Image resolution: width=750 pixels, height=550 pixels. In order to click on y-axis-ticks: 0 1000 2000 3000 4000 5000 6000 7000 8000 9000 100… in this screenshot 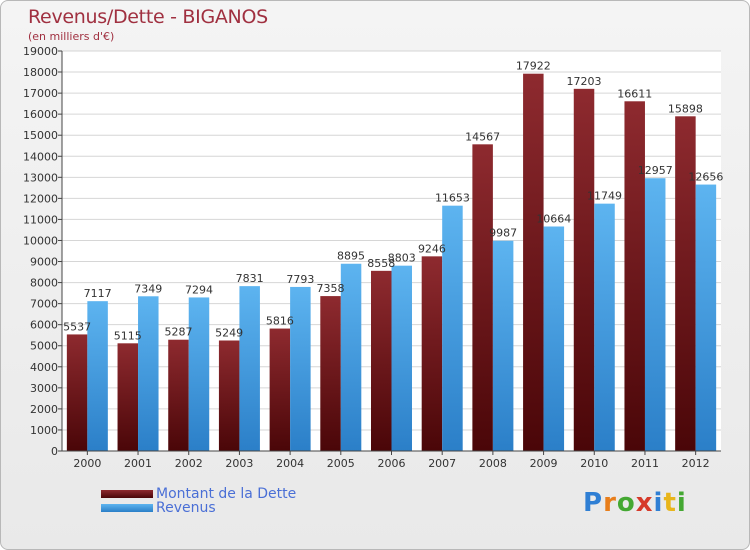, I will do `click(42, 251)`.